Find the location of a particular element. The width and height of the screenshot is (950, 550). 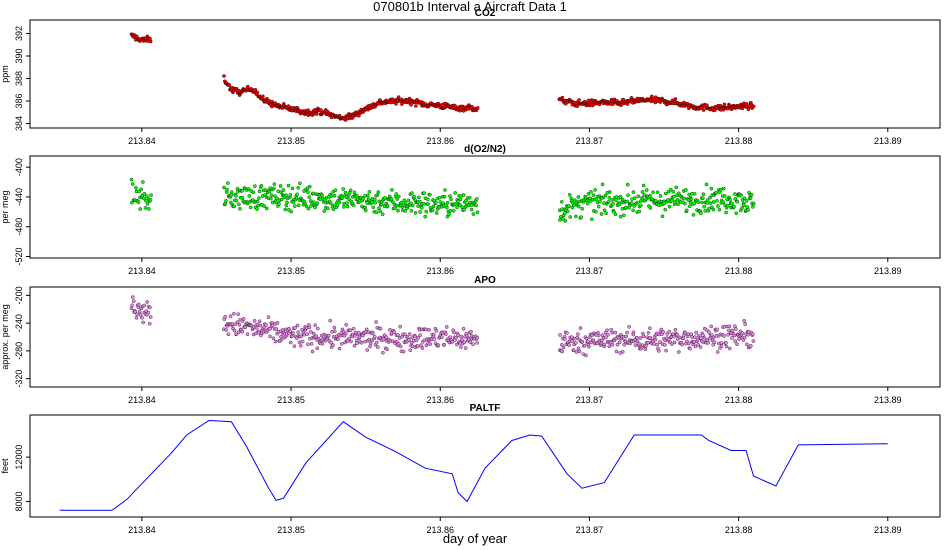

panel-title-co2: CO2 is located at coordinates (485, 13).